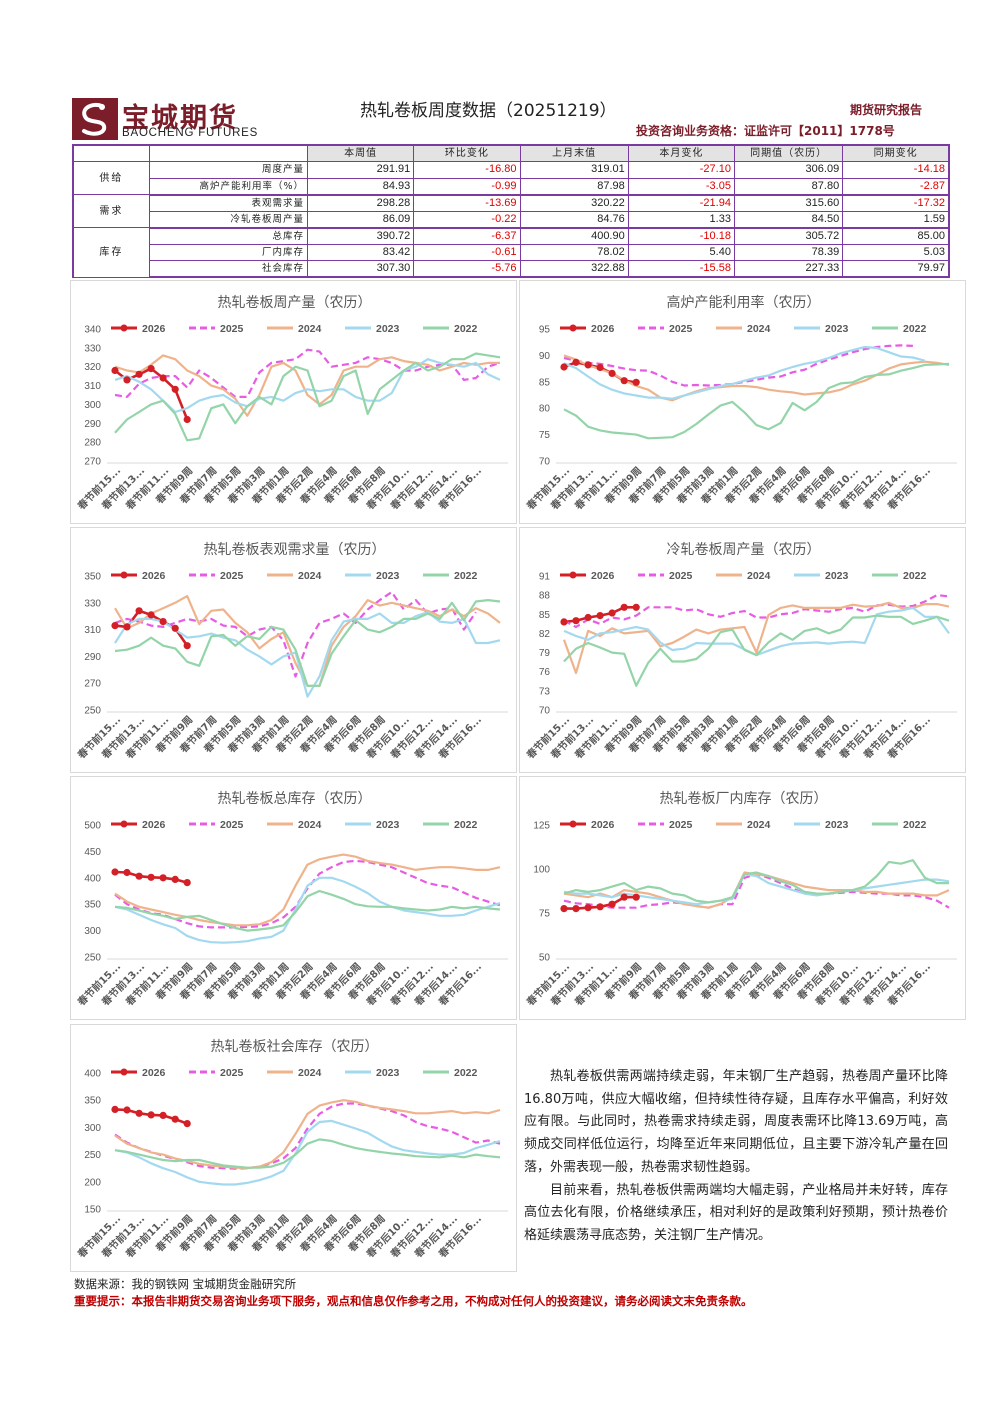 This screenshot has height=1403, width=992. Describe the element at coordinates (92, 443) in the screenshot. I see `y-tick-label: 280` at that location.